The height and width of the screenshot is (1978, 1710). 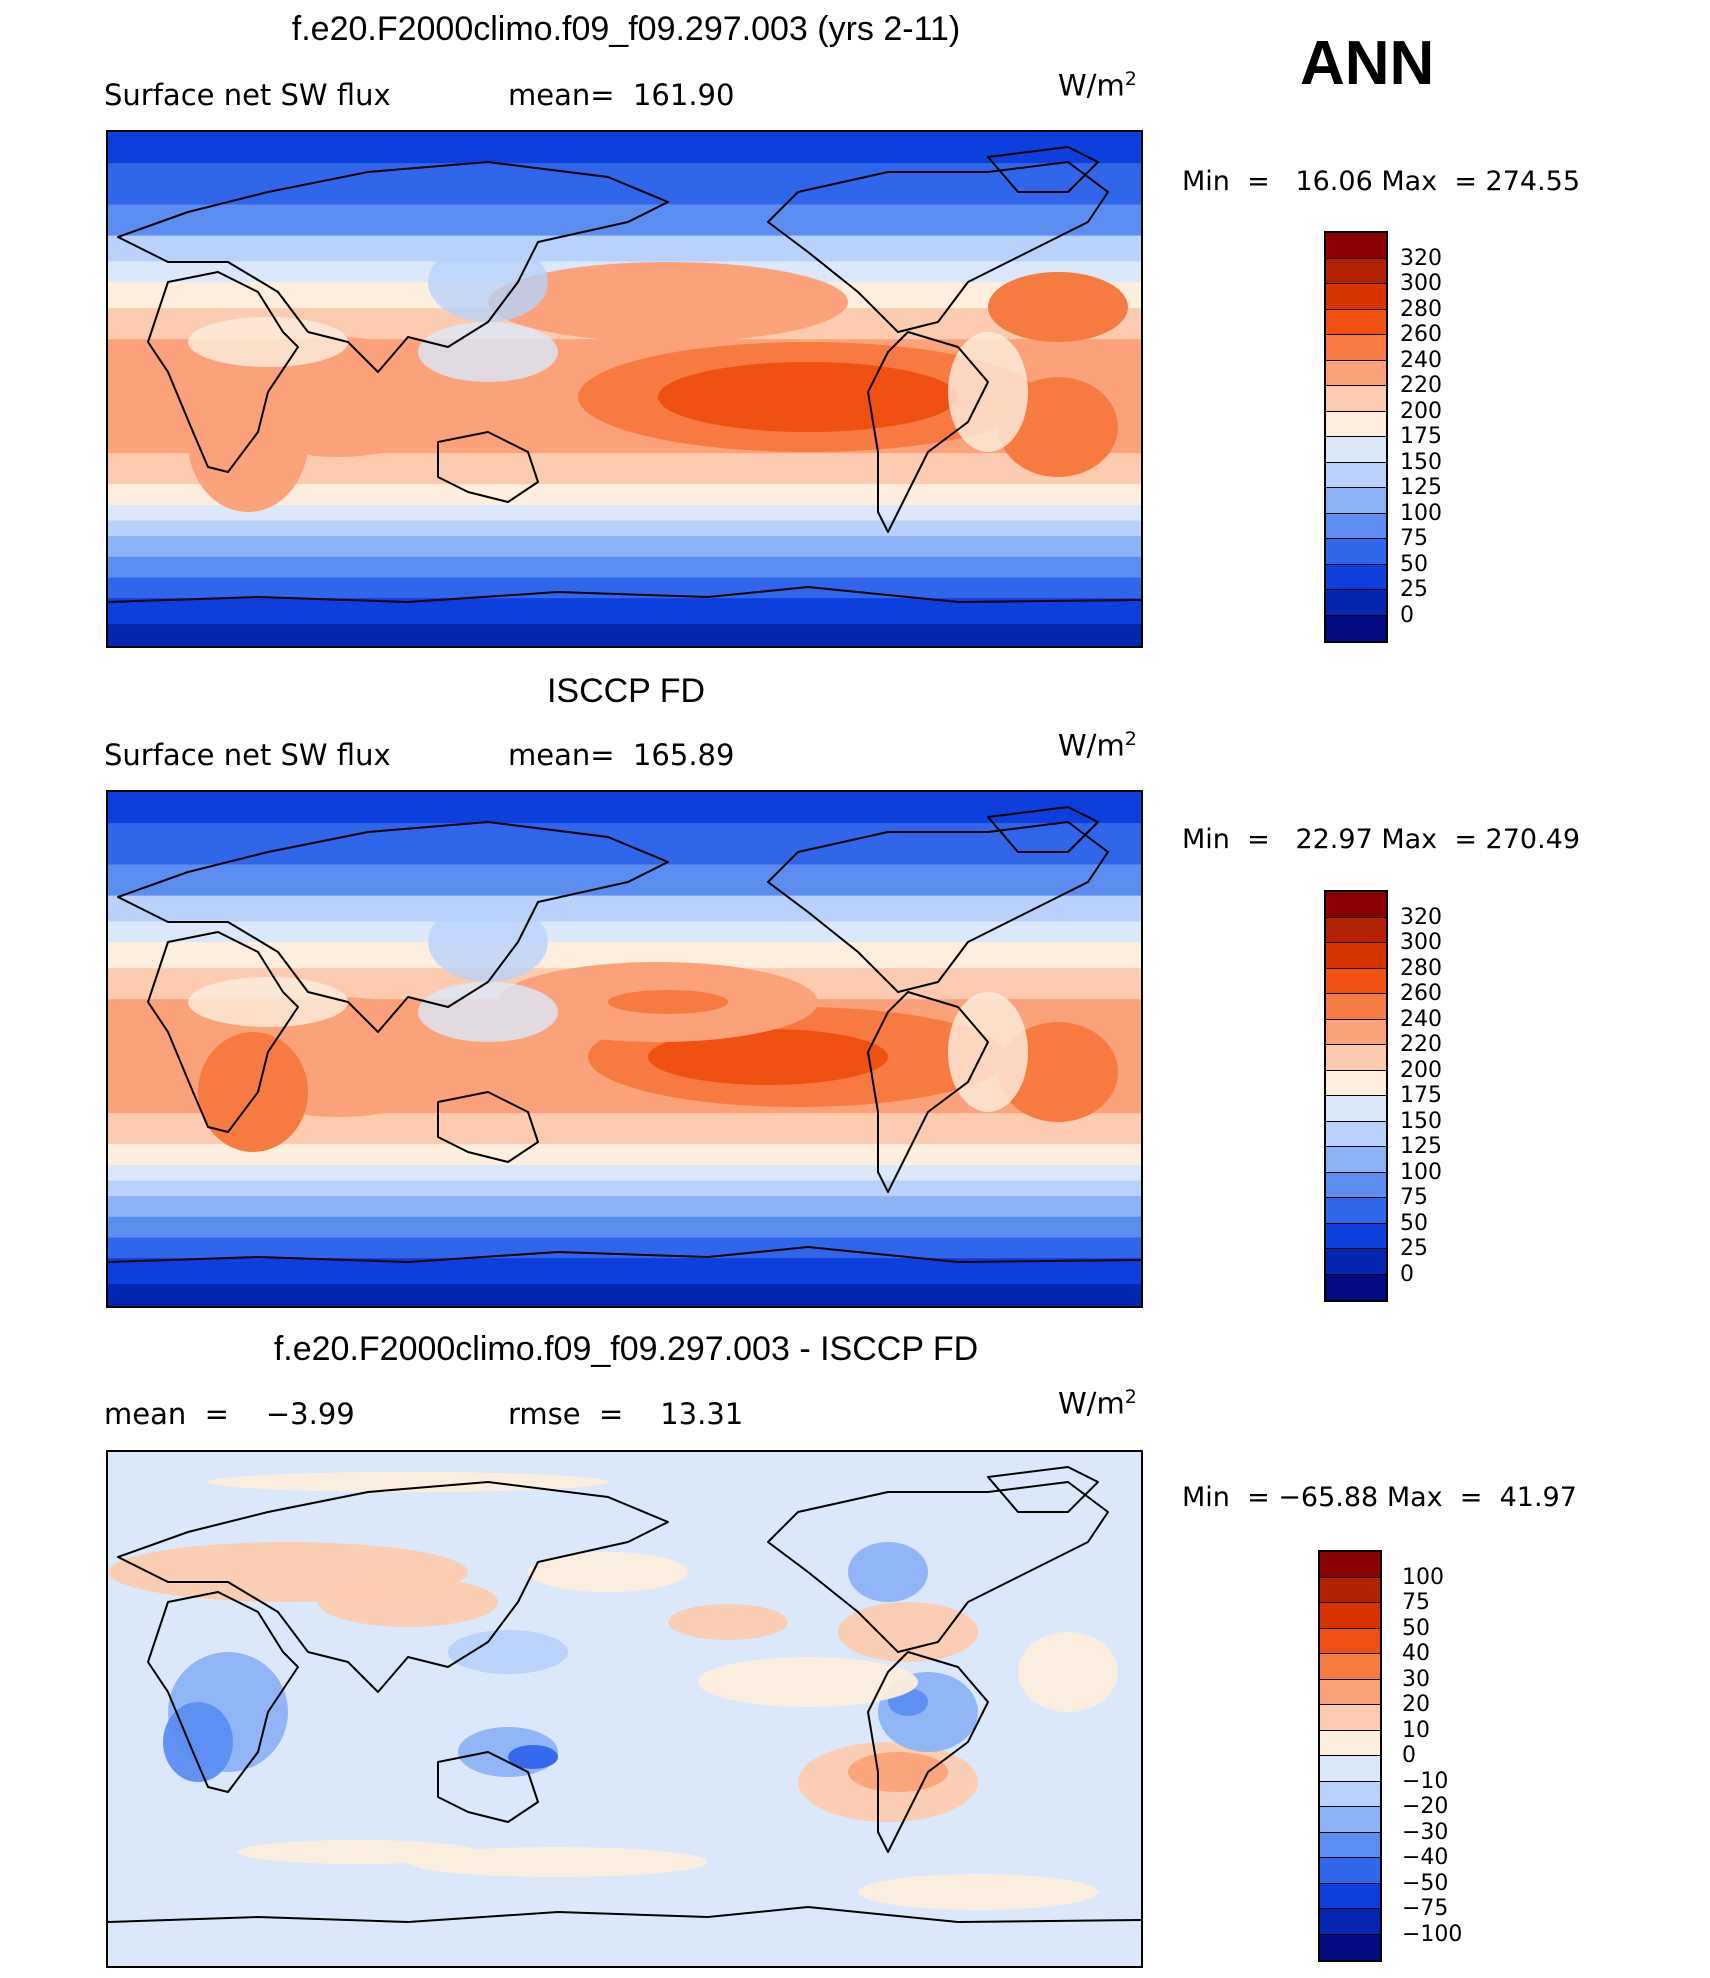 What do you see at coordinates (1421, 513) in the screenshot?
I see `colorbar-tick-label: 100` at bounding box center [1421, 513].